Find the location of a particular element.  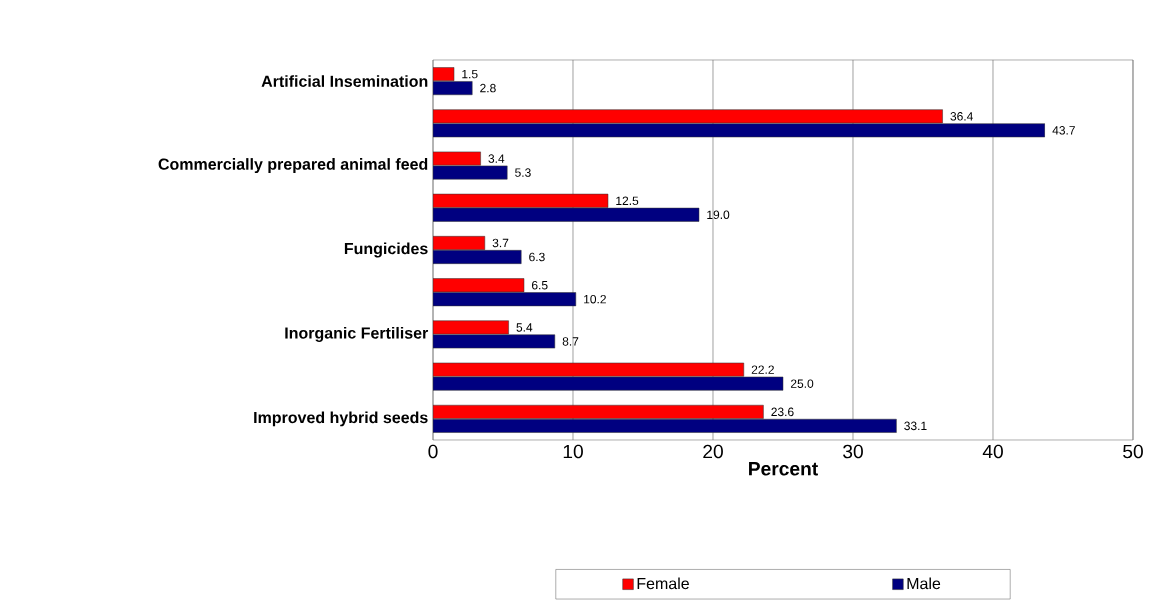

x-axis-title: Percent is located at coordinates (783, 469).